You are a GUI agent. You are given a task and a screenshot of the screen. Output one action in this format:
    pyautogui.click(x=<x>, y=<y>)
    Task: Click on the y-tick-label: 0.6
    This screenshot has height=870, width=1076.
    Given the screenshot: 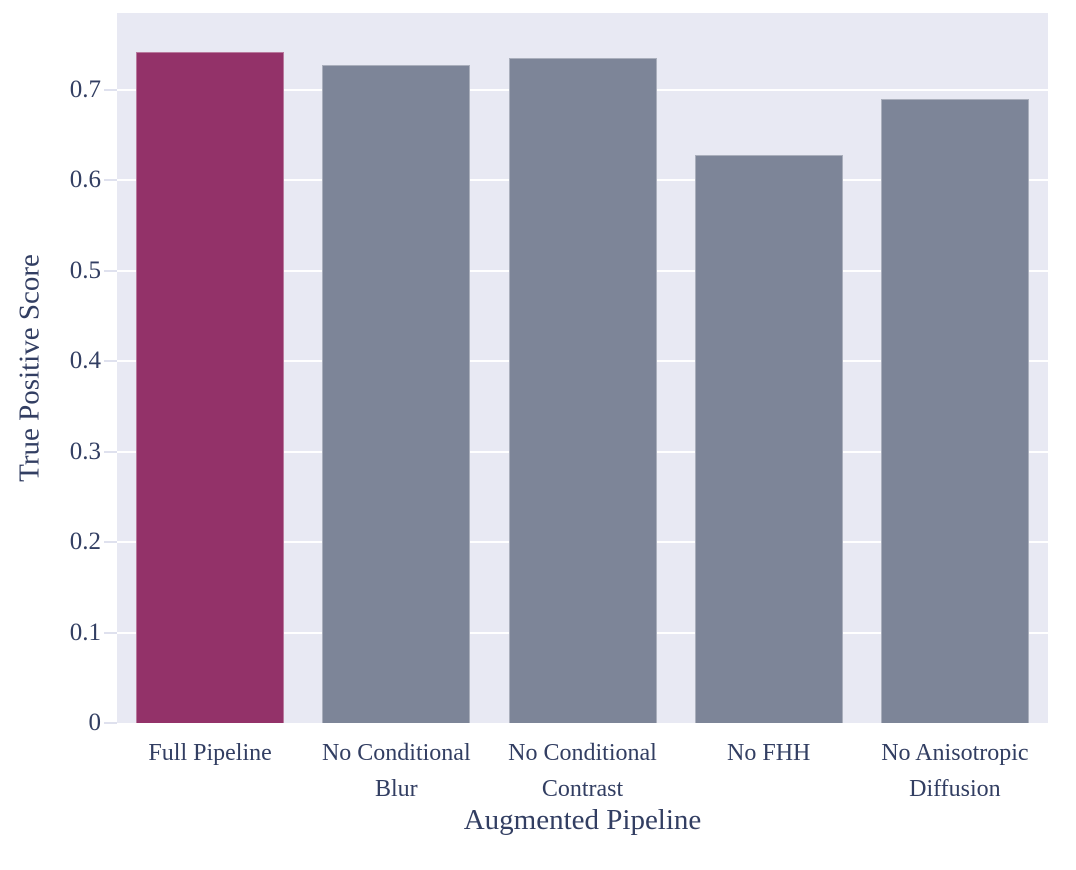 What is the action you would take?
    pyautogui.click(x=85, y=180)
    